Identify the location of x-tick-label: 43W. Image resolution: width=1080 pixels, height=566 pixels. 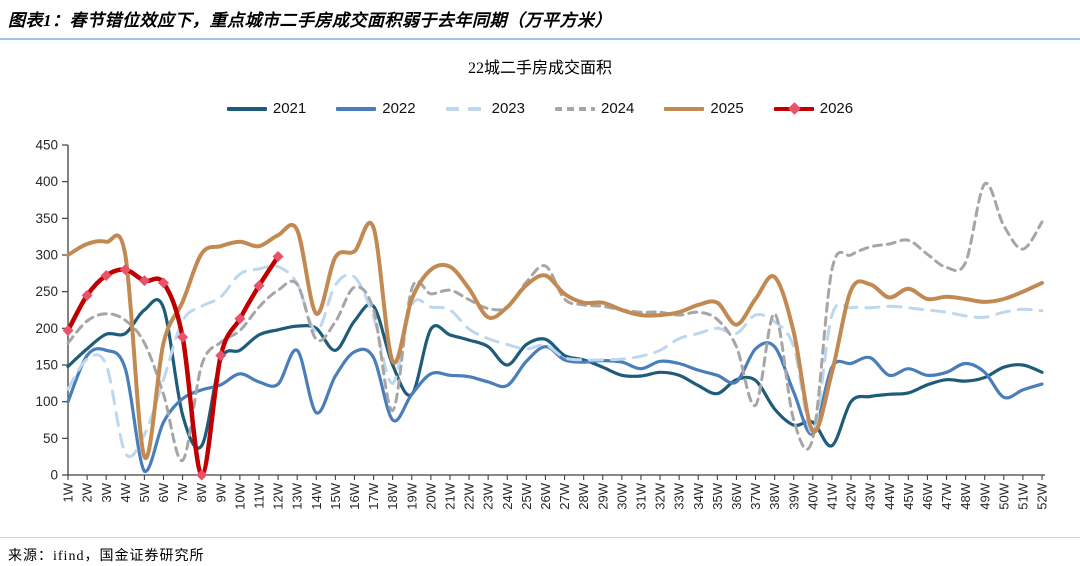
(870, 495).